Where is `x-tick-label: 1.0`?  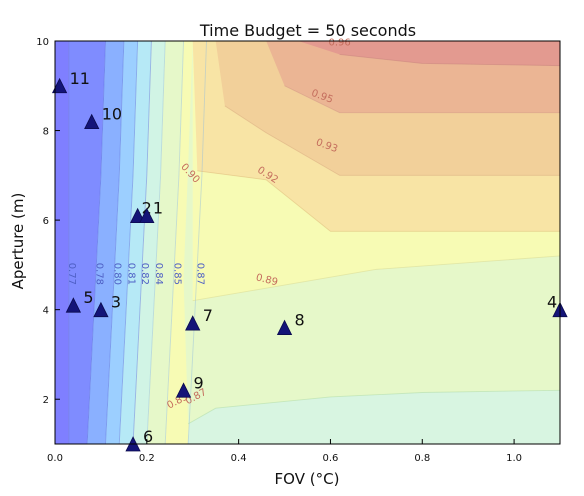 x-tick-label: 1.0 is located at coordinates (514, 458).